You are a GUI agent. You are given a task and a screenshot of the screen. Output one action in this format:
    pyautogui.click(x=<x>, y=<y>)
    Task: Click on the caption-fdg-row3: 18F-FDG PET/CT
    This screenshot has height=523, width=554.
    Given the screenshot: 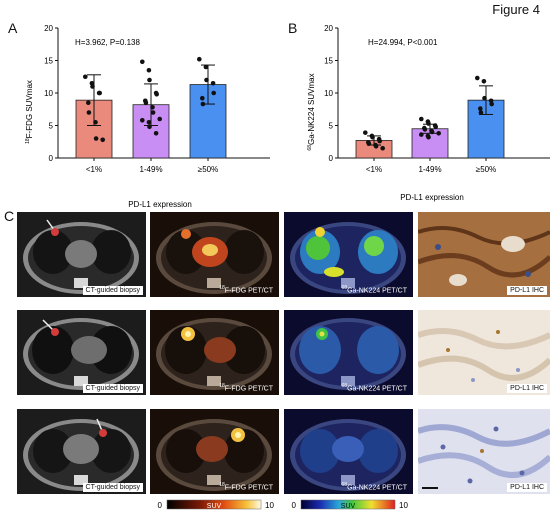 What is the action you would take?
    pyautogui.click(x=246, y=486)
    